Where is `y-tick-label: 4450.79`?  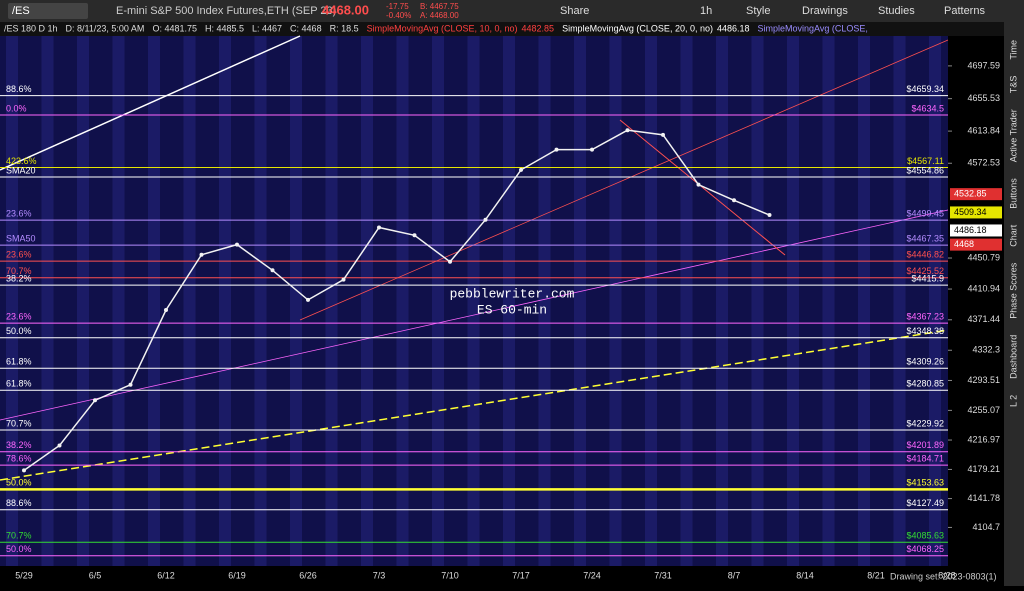
y-tick-label: 4450.79 is located at coordinates (983, 257).